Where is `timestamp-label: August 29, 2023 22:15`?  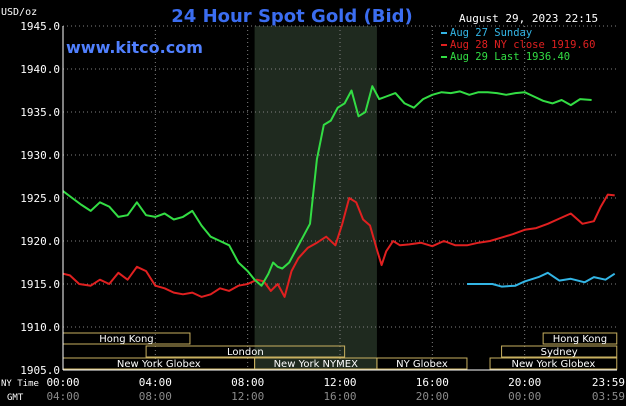 timestamp-label: August 29, 2023 22:15 is located at coordinates (528, 18).